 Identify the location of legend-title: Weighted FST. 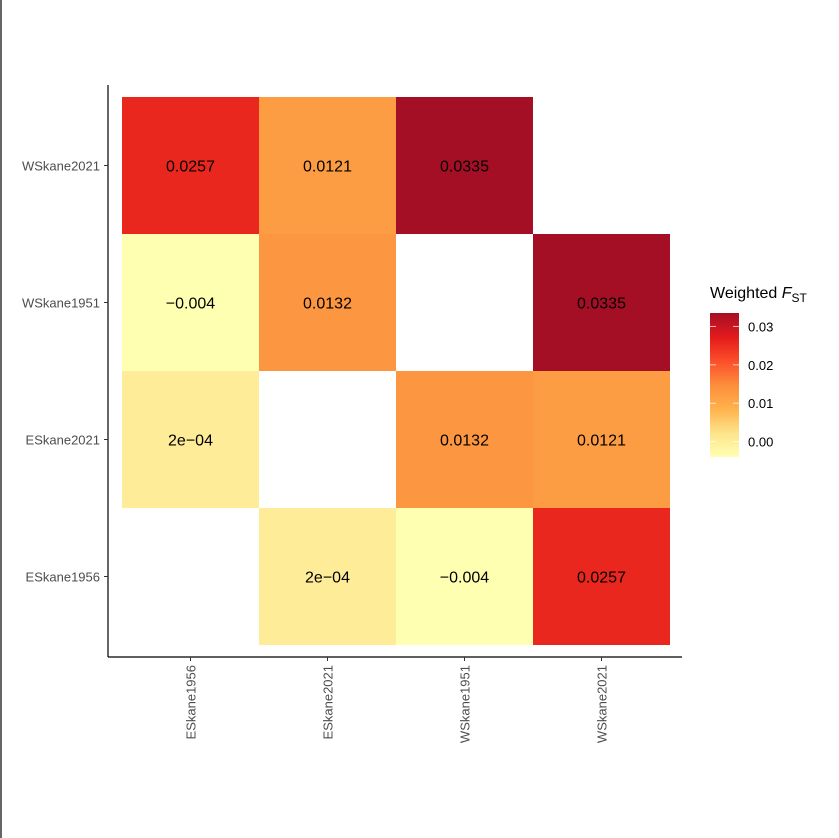
(759, 295).